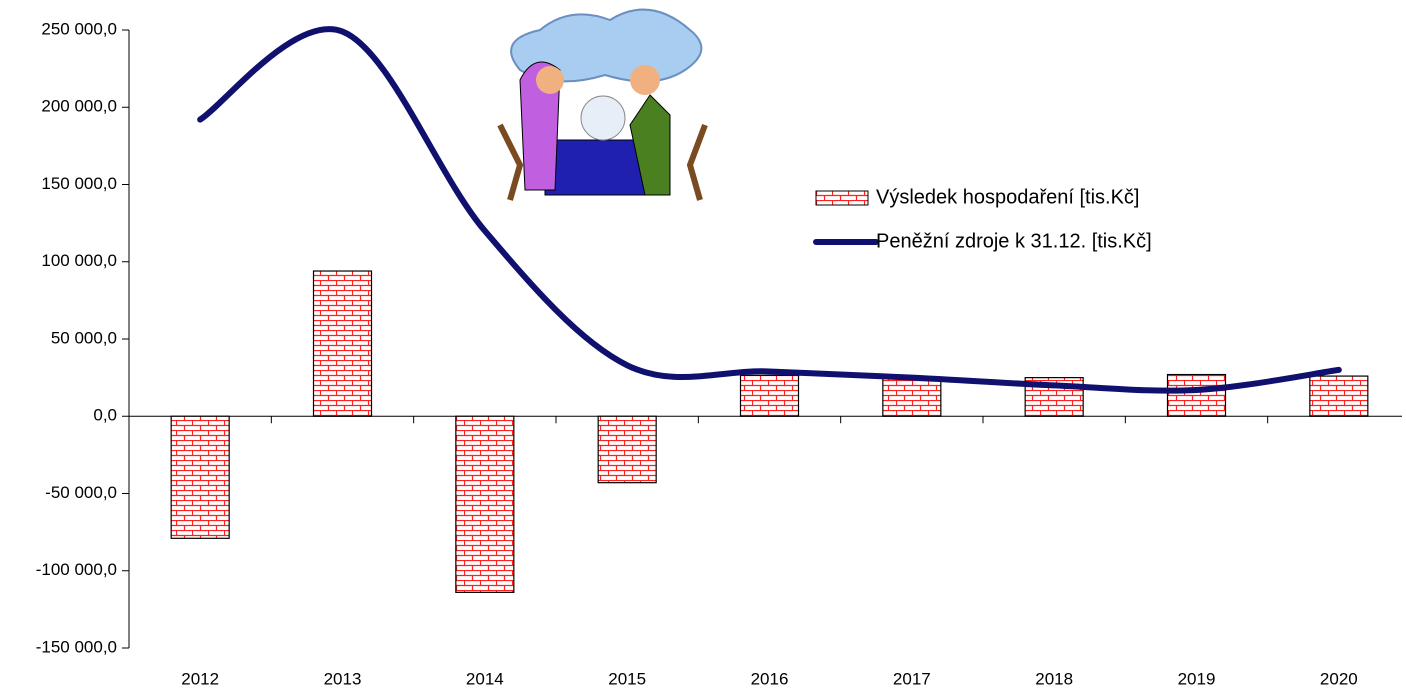 The image size is (1406, 693). What do you see at coordinates (200, 678) in the screenshot?
I see `x-tick-label: 2012` at bounding box center [200, 678].